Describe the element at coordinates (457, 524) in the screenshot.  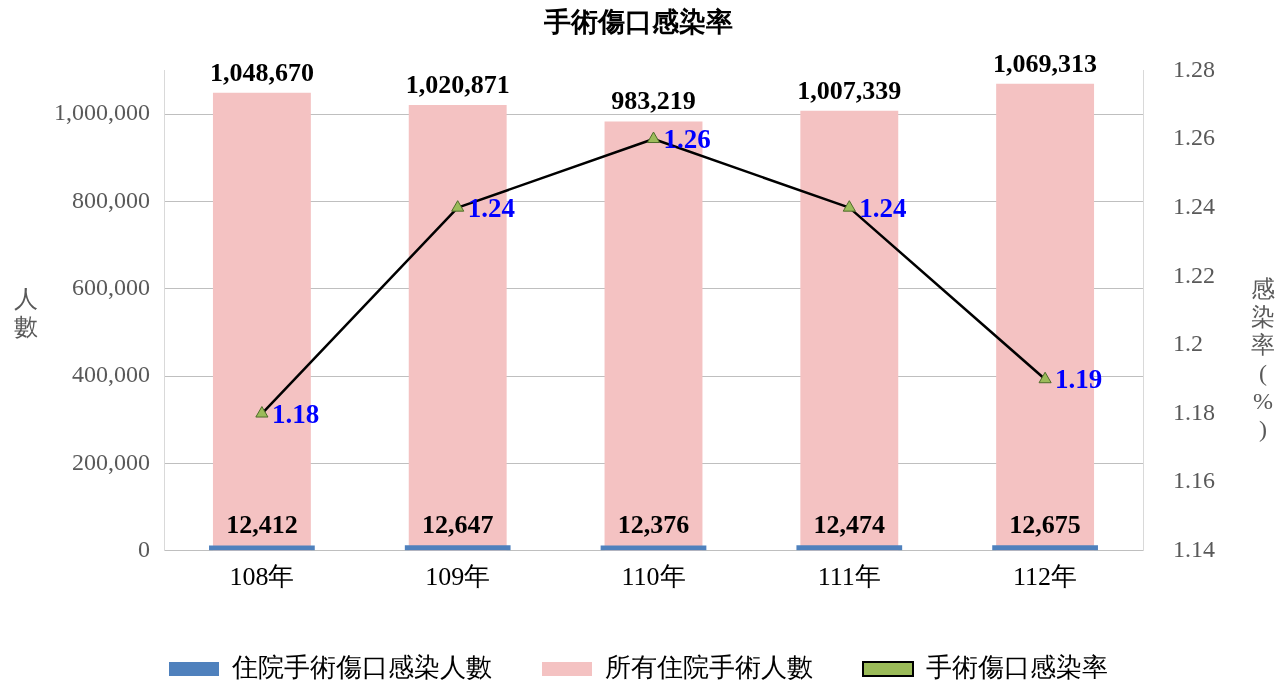
I see `data-label: 12,647` at that location.